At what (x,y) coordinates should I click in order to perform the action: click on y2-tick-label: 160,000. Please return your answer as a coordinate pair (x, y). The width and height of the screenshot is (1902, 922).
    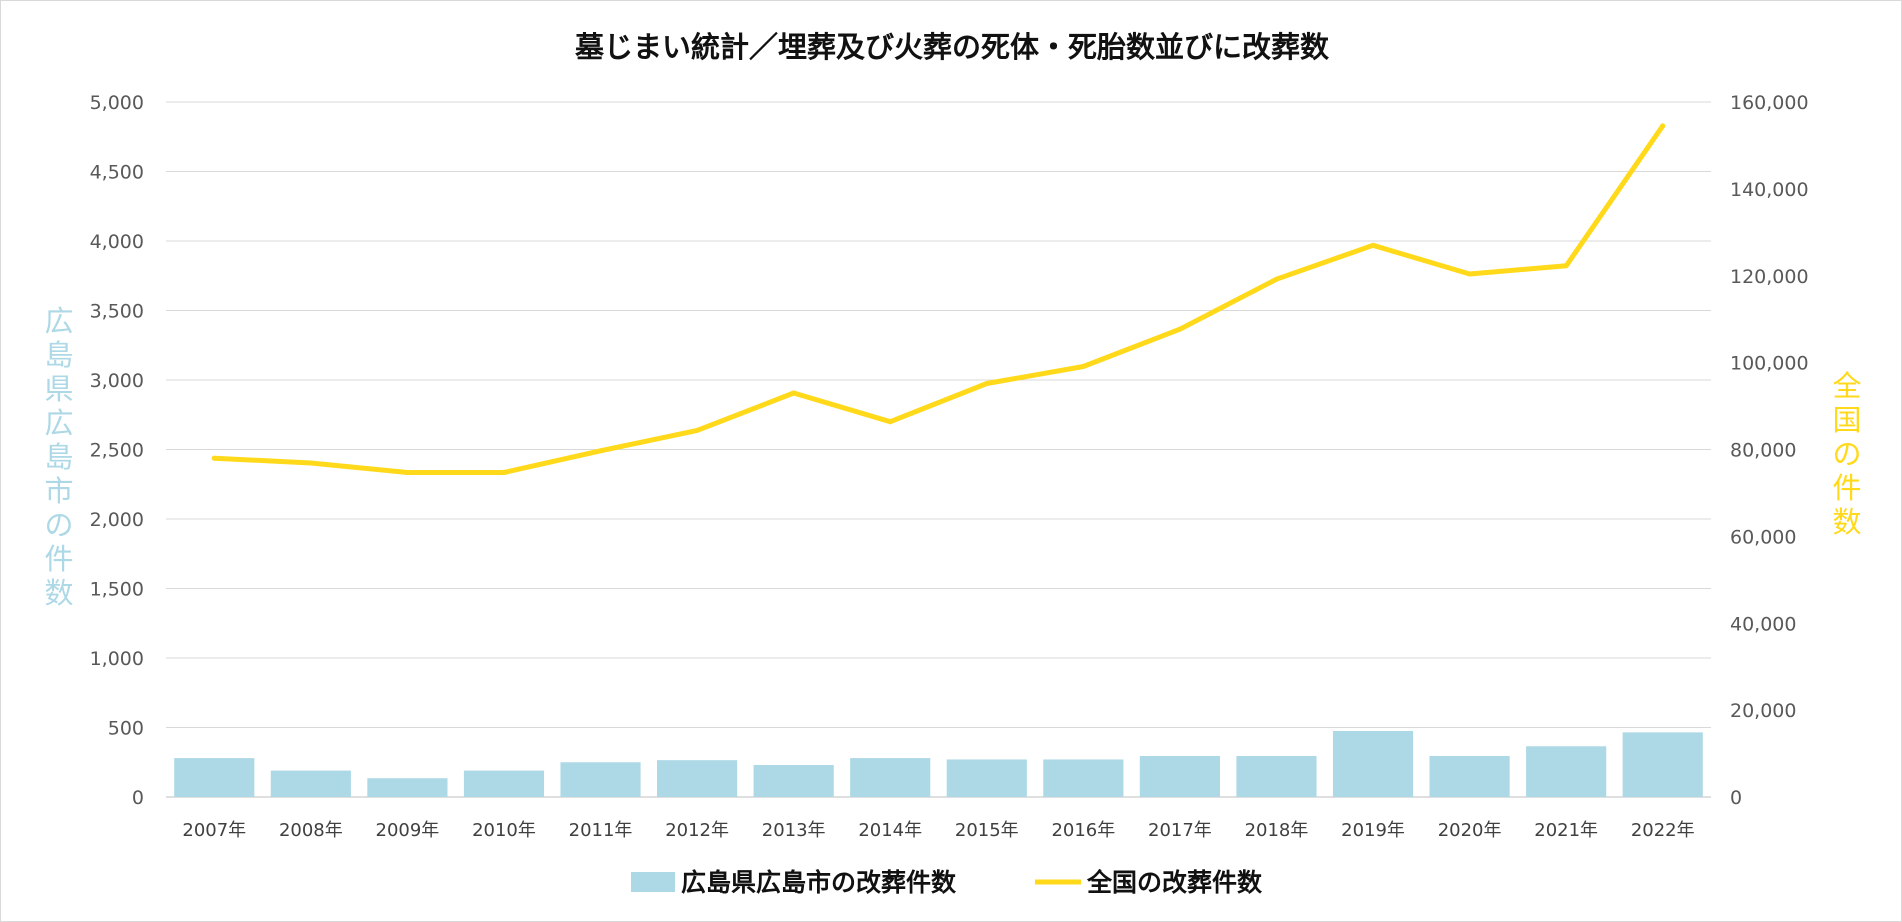
    Looking at the image, I should click on (1769, 103).